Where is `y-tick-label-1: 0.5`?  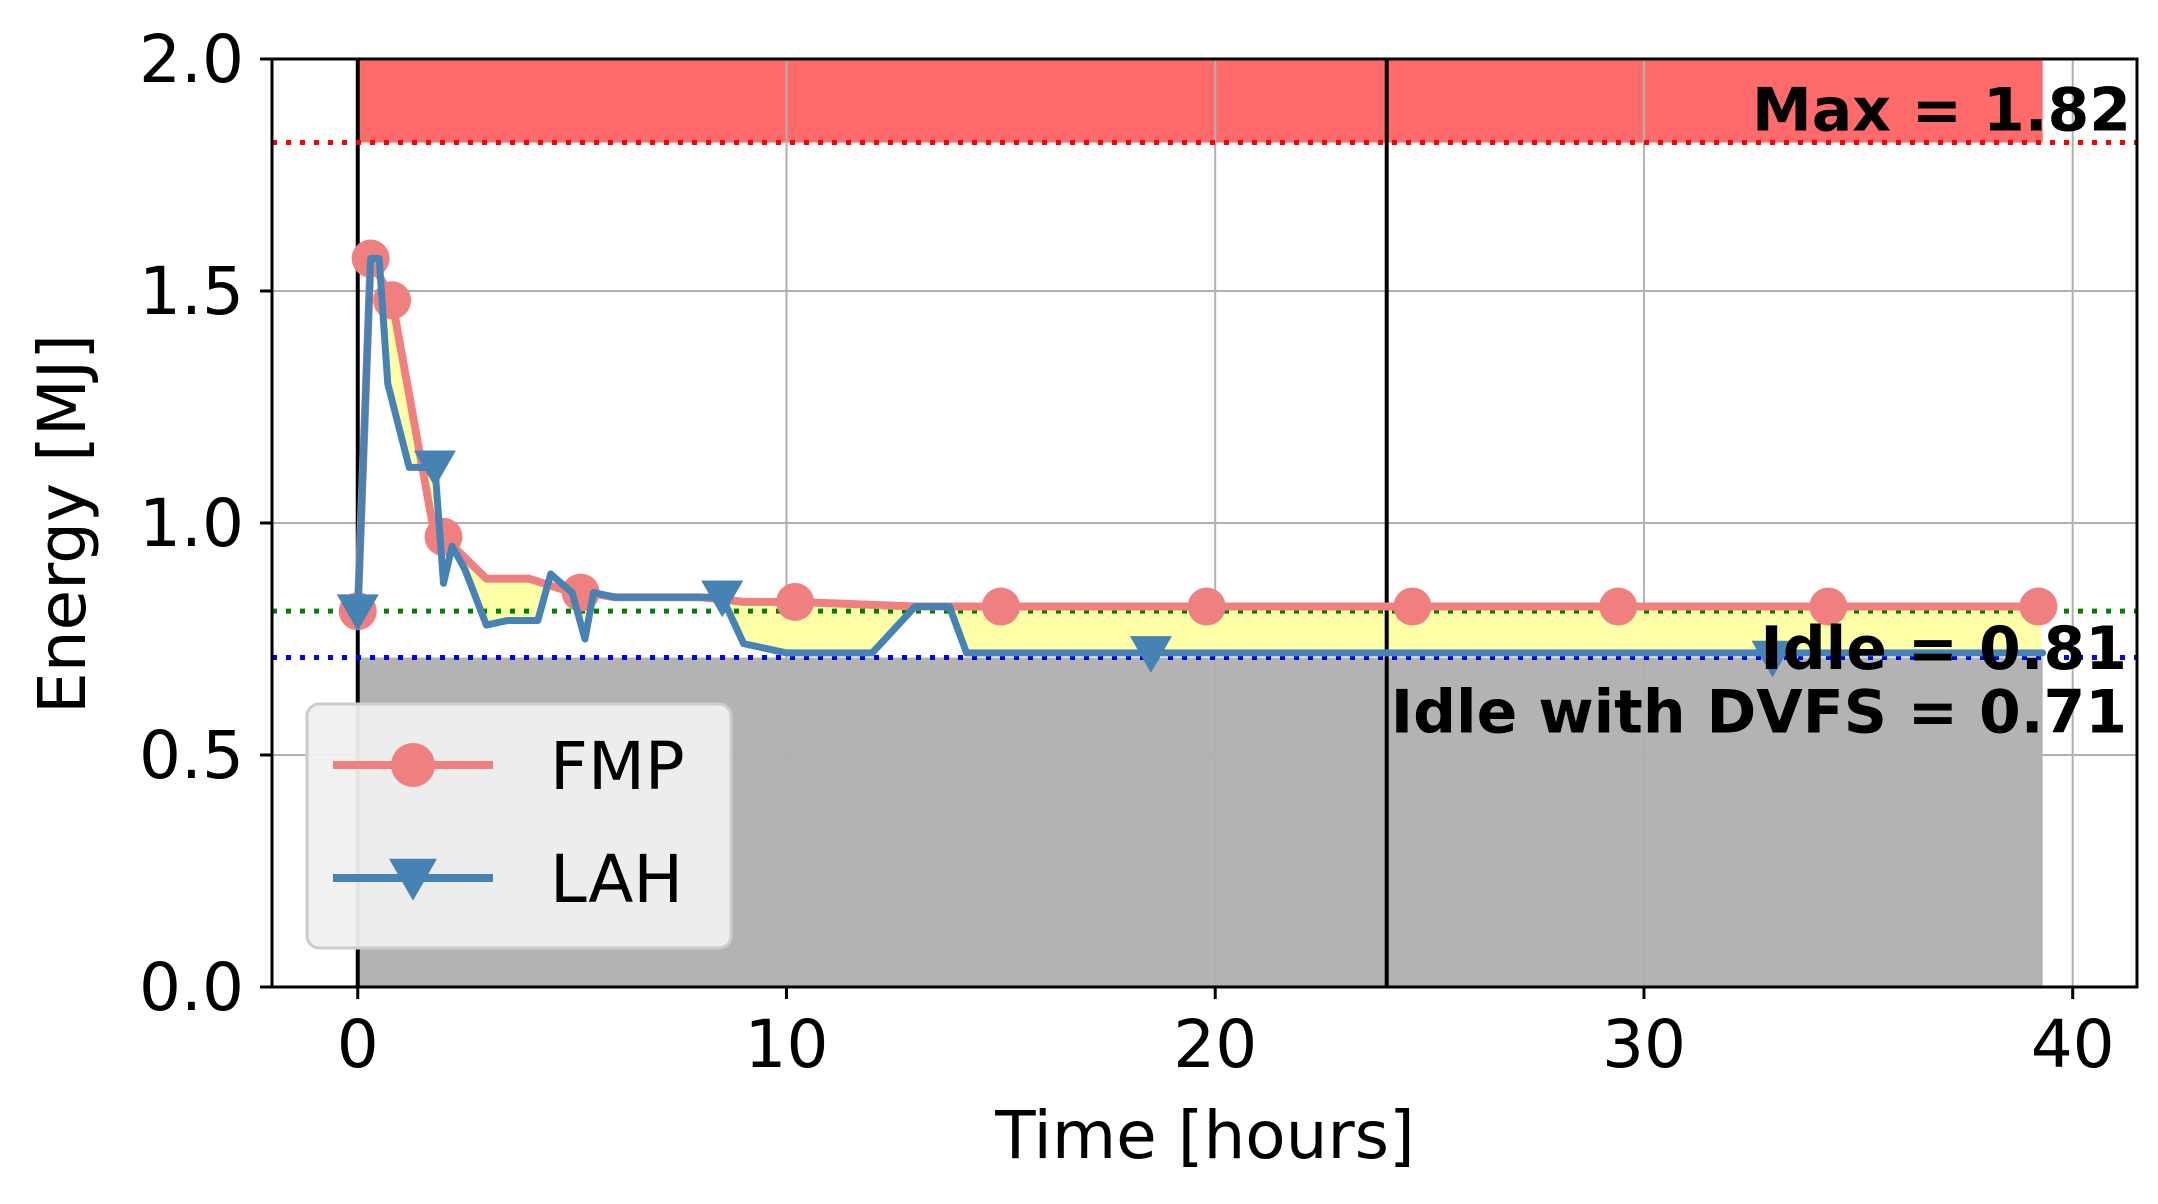
y-tick-label-1: 0.5 is located at coordinates (191, 755).